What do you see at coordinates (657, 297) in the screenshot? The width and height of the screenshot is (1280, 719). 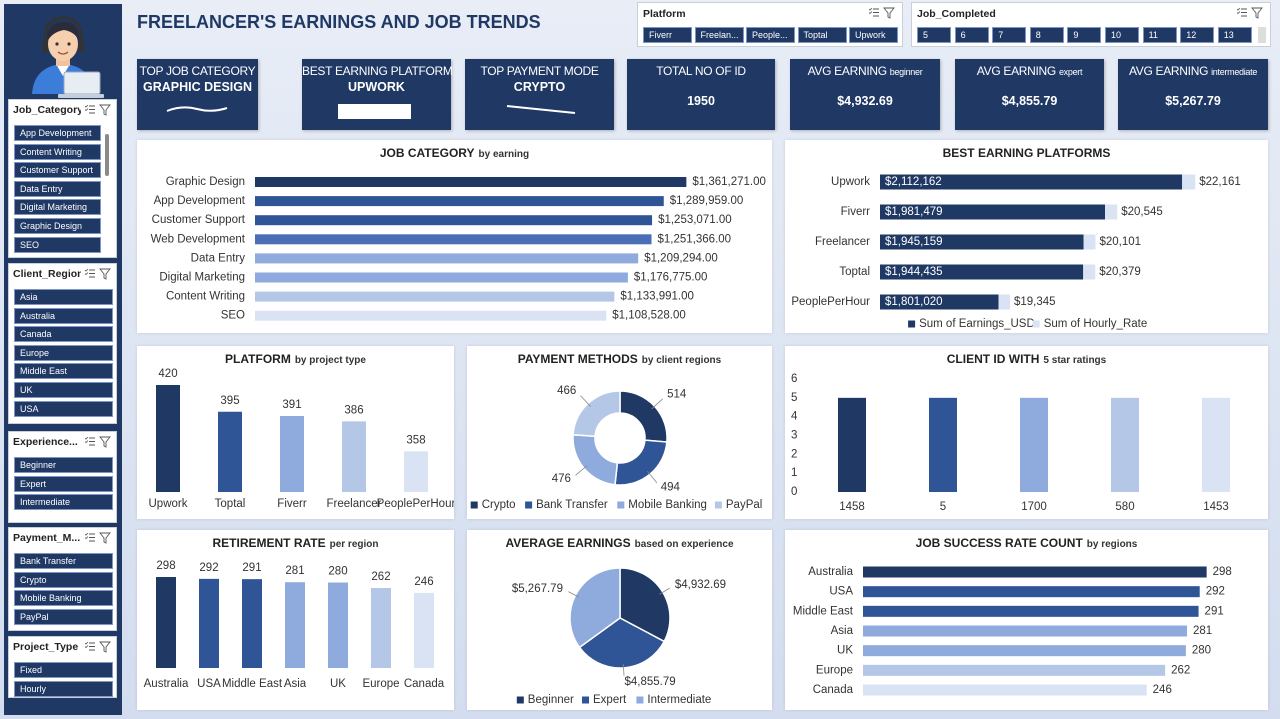 I see `value-label: $1,133,991.00` at bounding box center [657, 297].